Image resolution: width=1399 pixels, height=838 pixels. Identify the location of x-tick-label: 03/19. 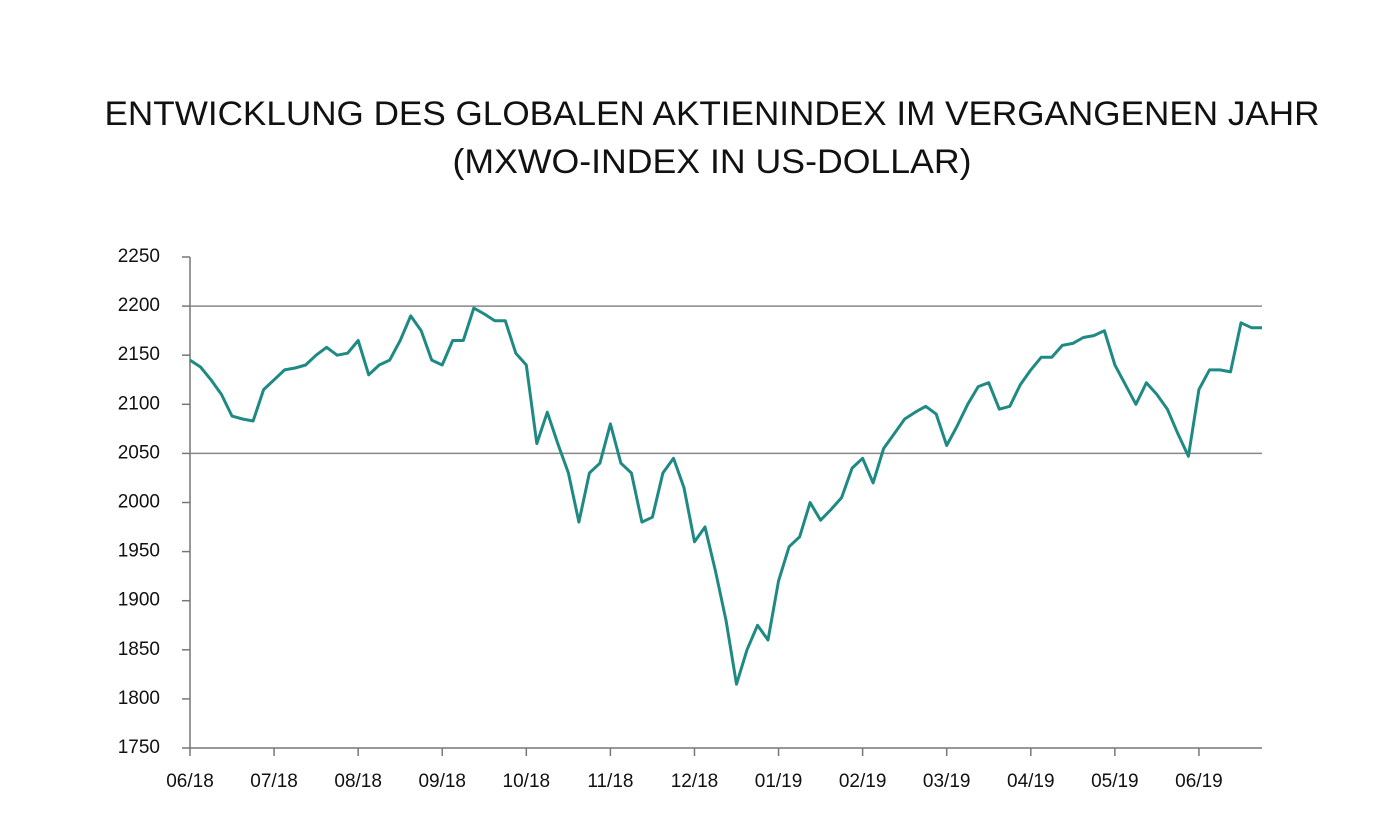
(947, 781).